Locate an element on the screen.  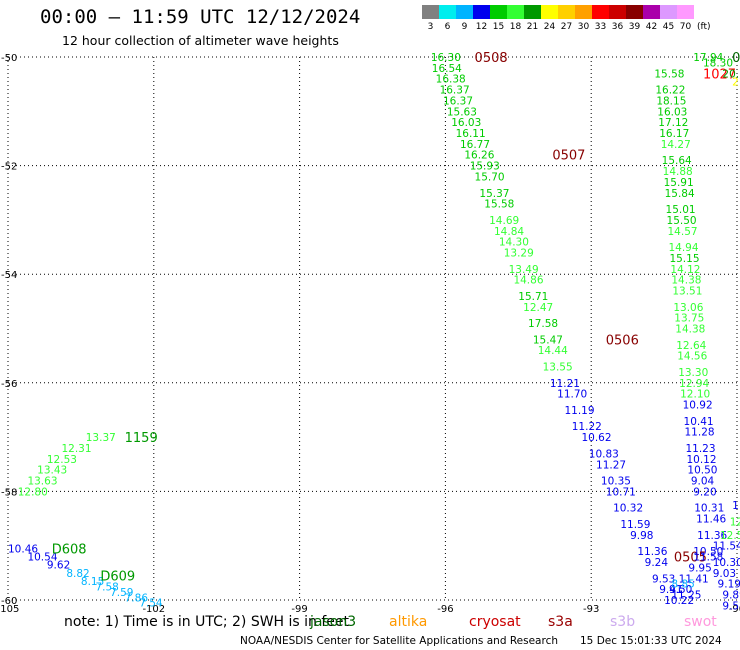
wave-height-point: 20.1 is located at coordinates (731, 74).